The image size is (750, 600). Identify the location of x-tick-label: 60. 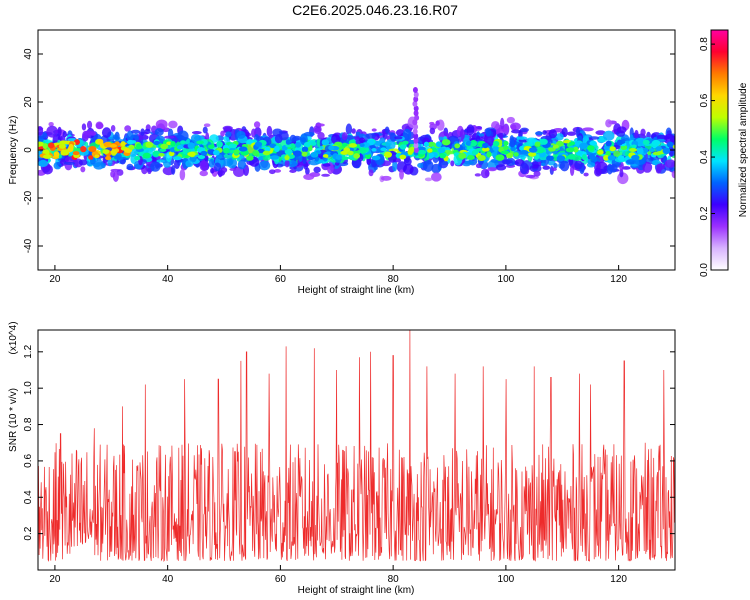
(281, 279).